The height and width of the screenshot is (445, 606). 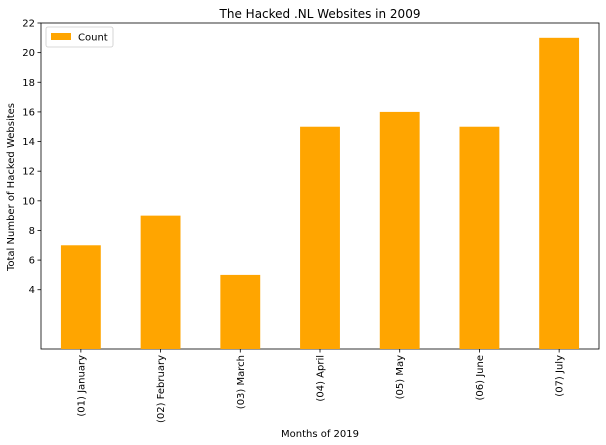 What do you see at coordinates (320, 14) in the screenshot?
I see `chart-title: The Hacked .NL Websites in 2009` at bounding box center [320, 14].